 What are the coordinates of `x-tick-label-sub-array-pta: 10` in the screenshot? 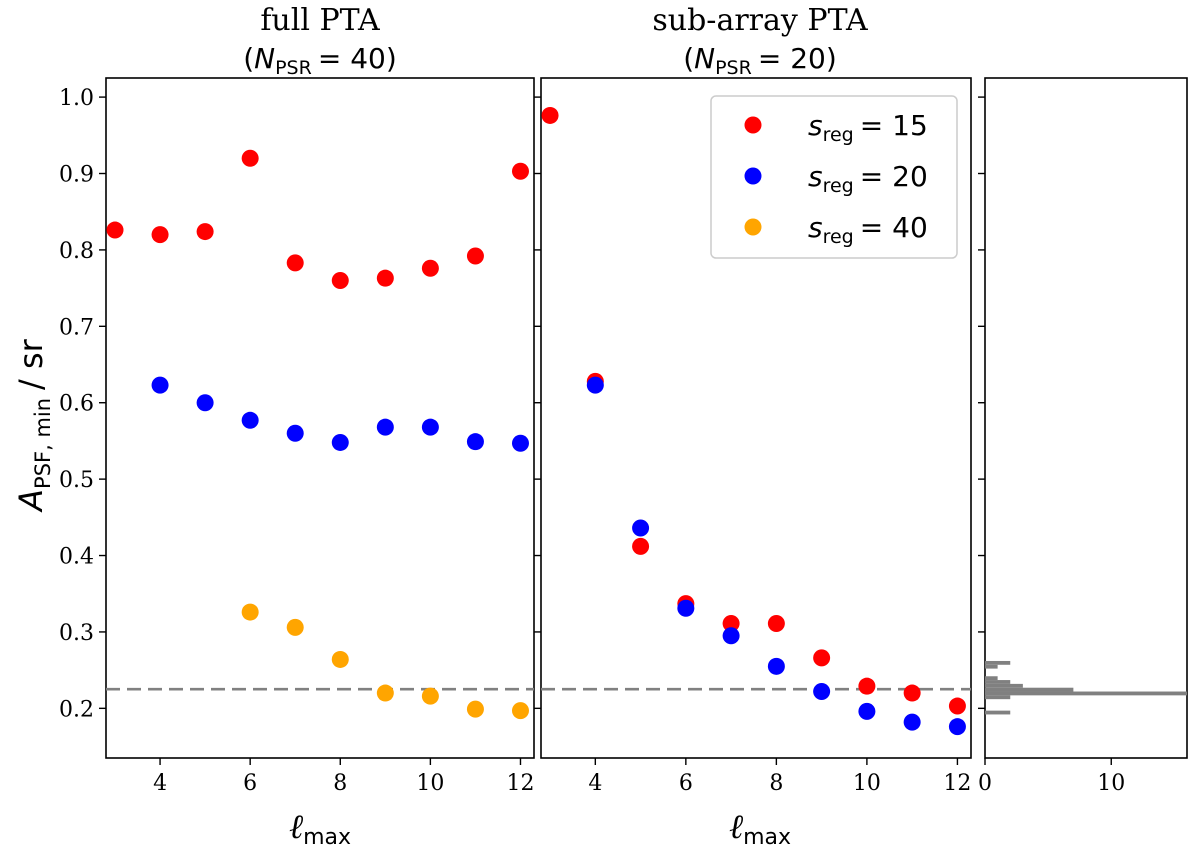 It's located at (867, 783).